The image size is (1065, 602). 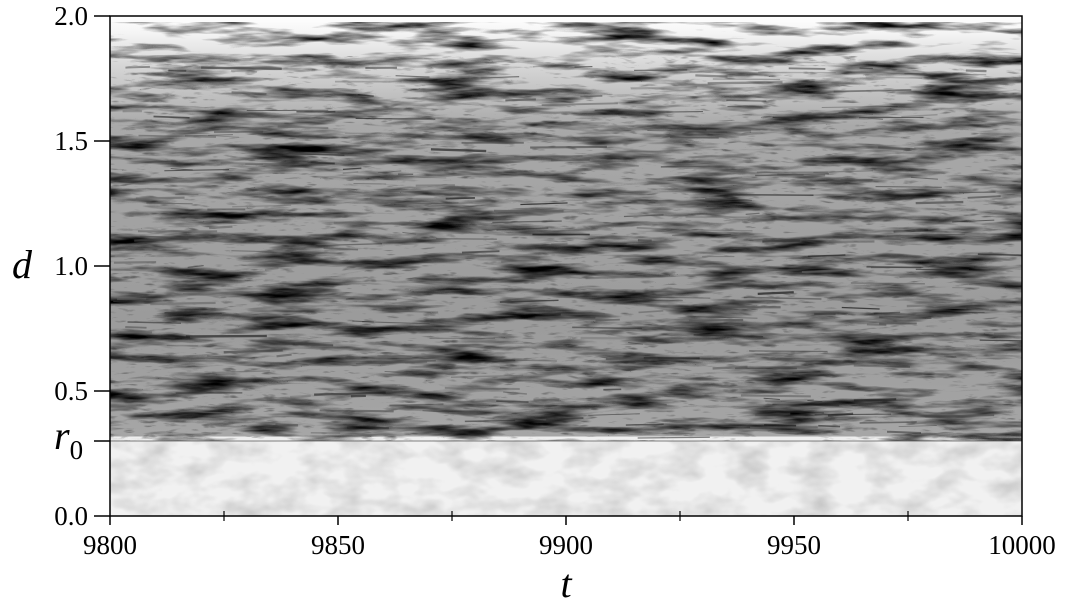 I want to click on x-tick-label: 9950, so click(x=794, y=545).